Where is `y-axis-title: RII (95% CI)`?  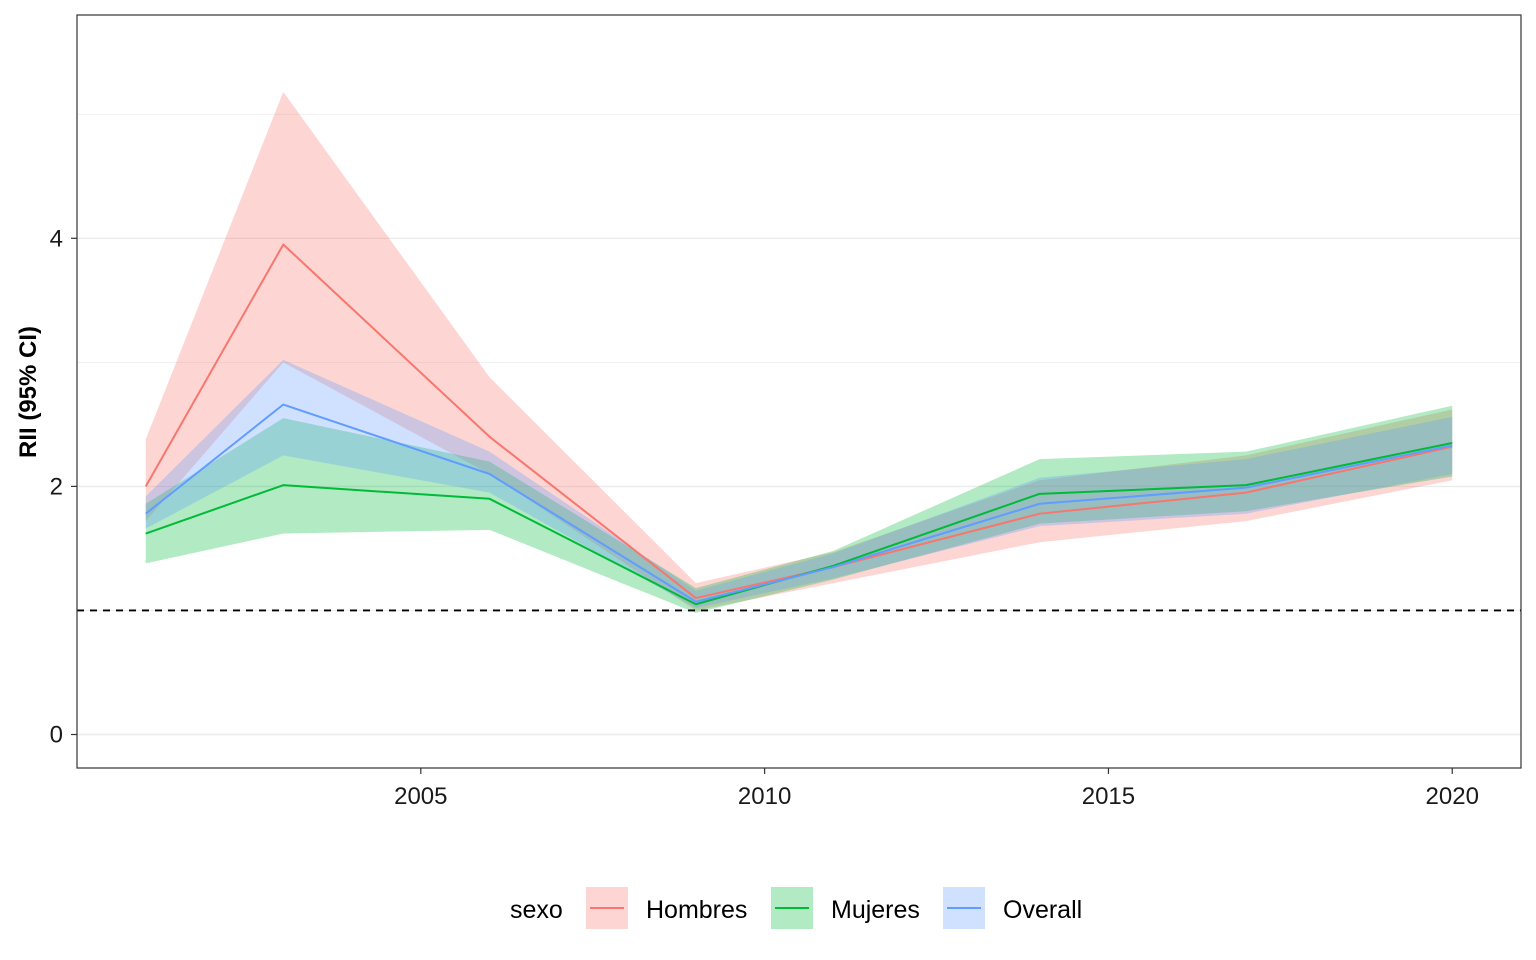 y-axis-title: RII (95% CI) is located at coordinates (28, 392).